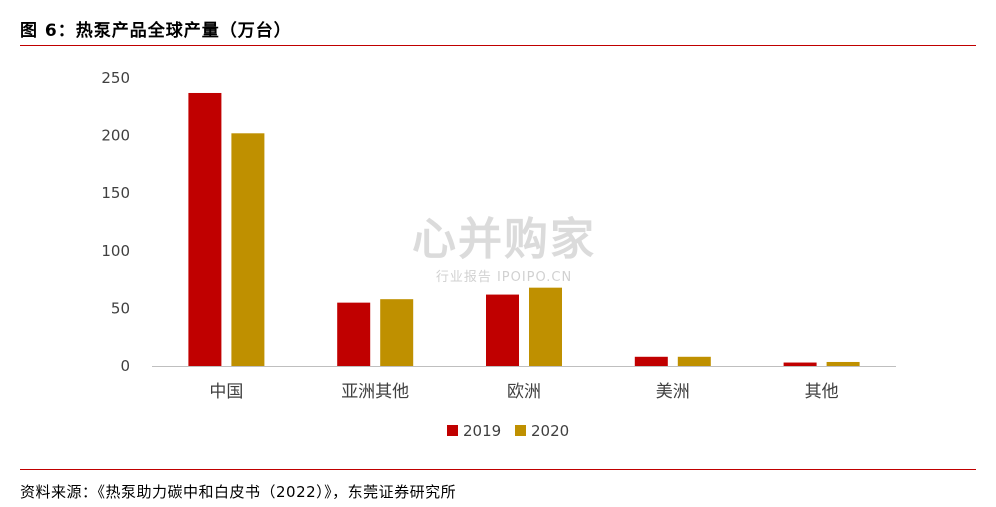 This screenshot has height=507, width=996. Describe the element at coordinates (156, 31) in the screenshot. I see `figure-title: 图 6：热泵产品全球产量（万台）` at that location.